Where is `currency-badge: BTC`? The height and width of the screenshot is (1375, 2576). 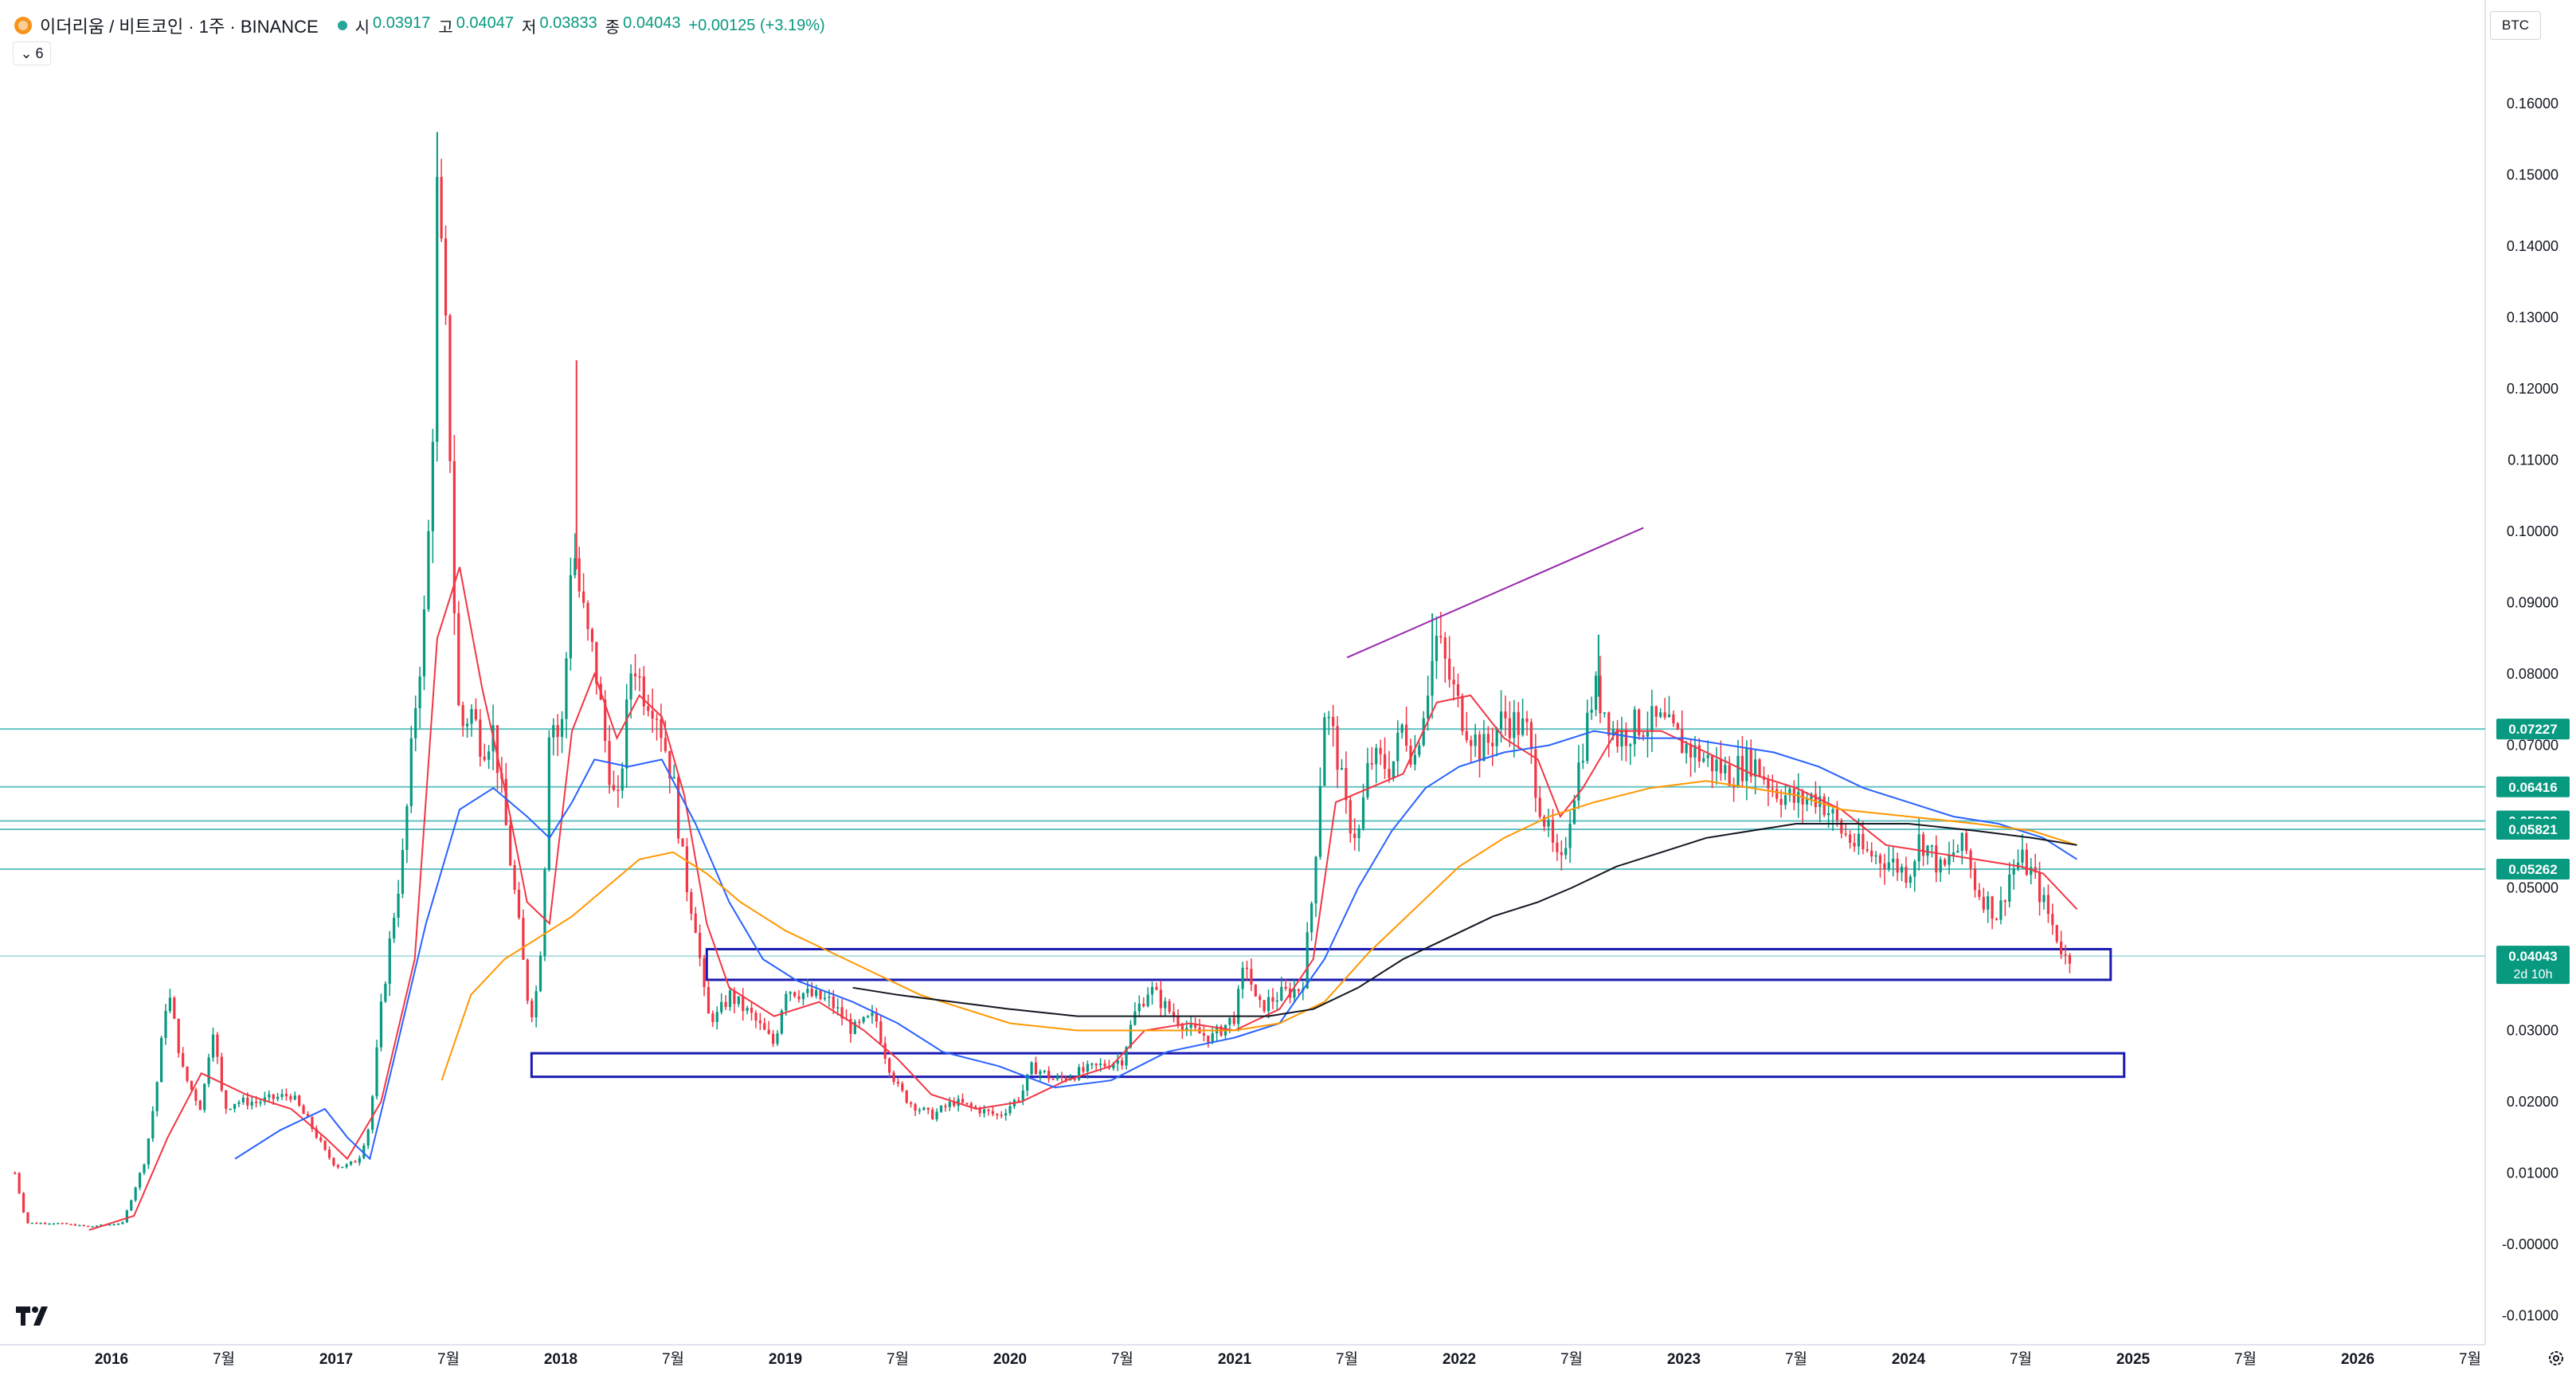
currency-badge: BTC is located at coordinates (2515, 25).